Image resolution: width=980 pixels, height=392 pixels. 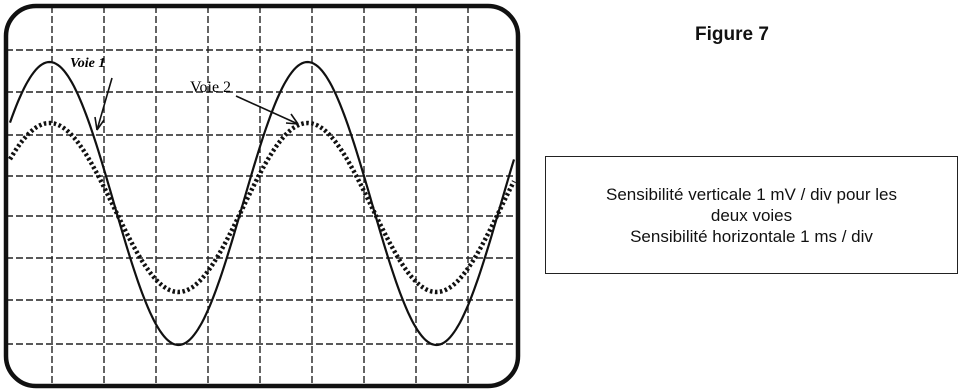 I want to click on channel-2-arrow, so click(x=267, y=110).